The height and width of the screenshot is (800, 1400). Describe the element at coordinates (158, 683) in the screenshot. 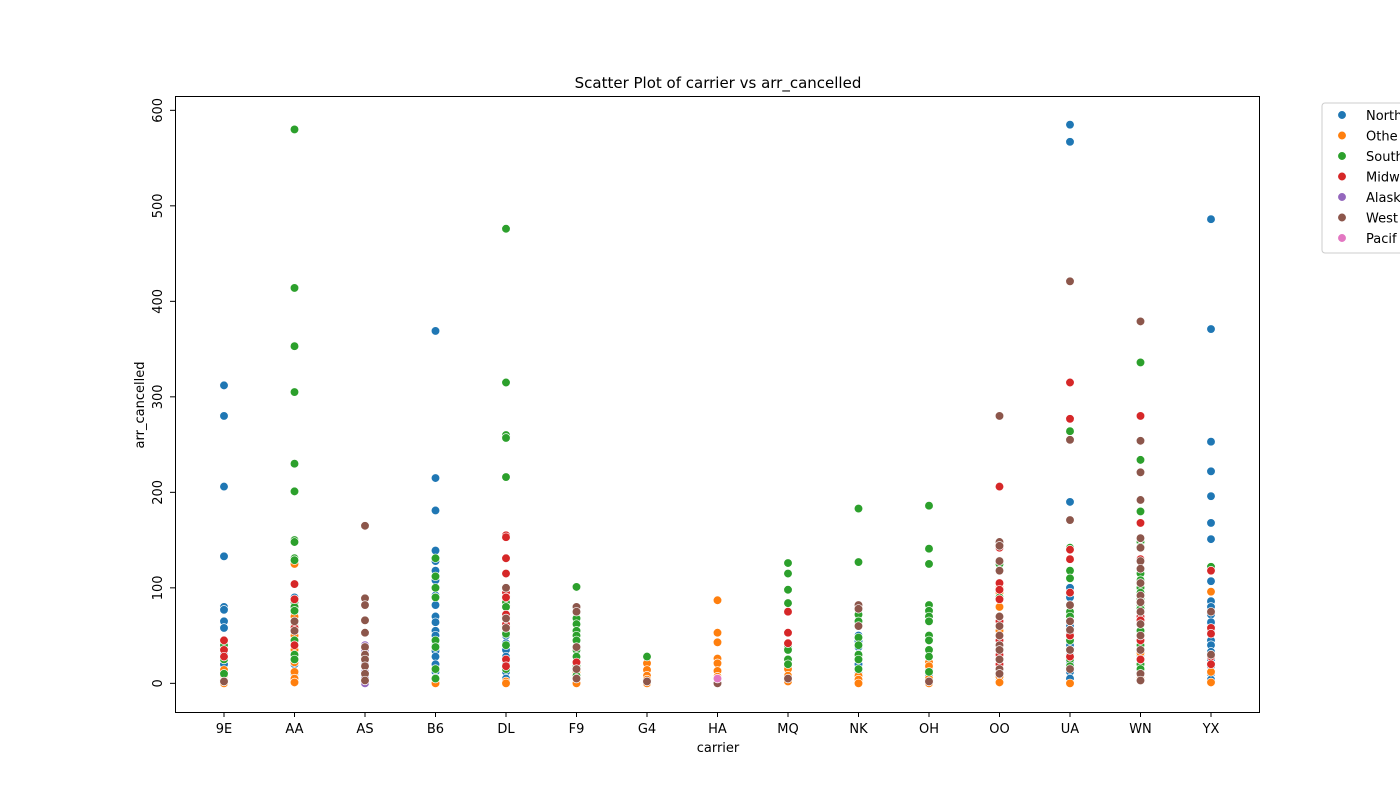

I see `y-tick-label: 0` at that location.